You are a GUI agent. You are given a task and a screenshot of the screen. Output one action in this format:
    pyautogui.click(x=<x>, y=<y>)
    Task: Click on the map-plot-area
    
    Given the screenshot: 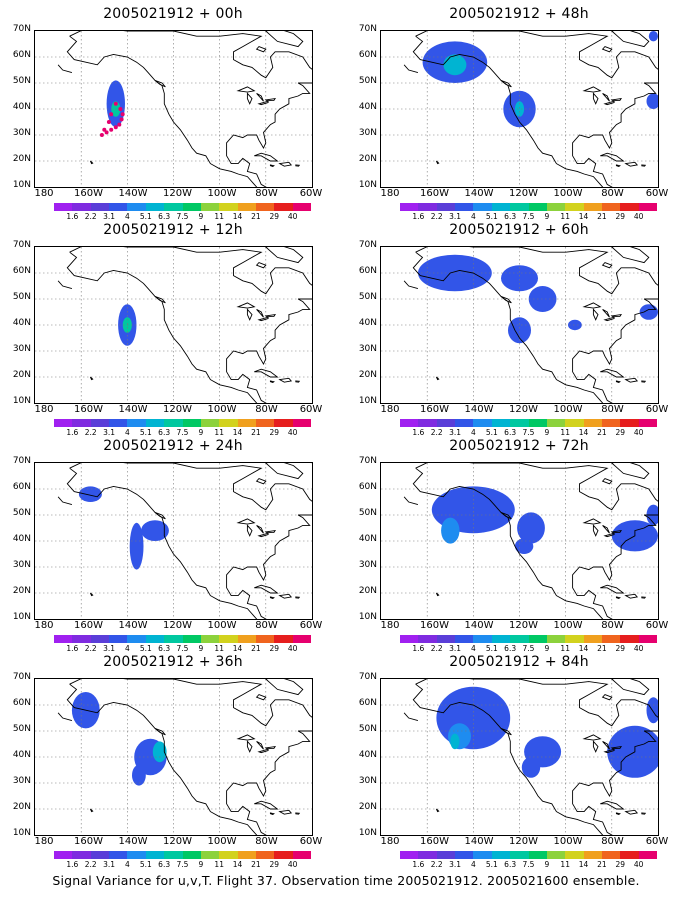 What is the action you would take?
    pyautogui.click(x=173, y=757)
    